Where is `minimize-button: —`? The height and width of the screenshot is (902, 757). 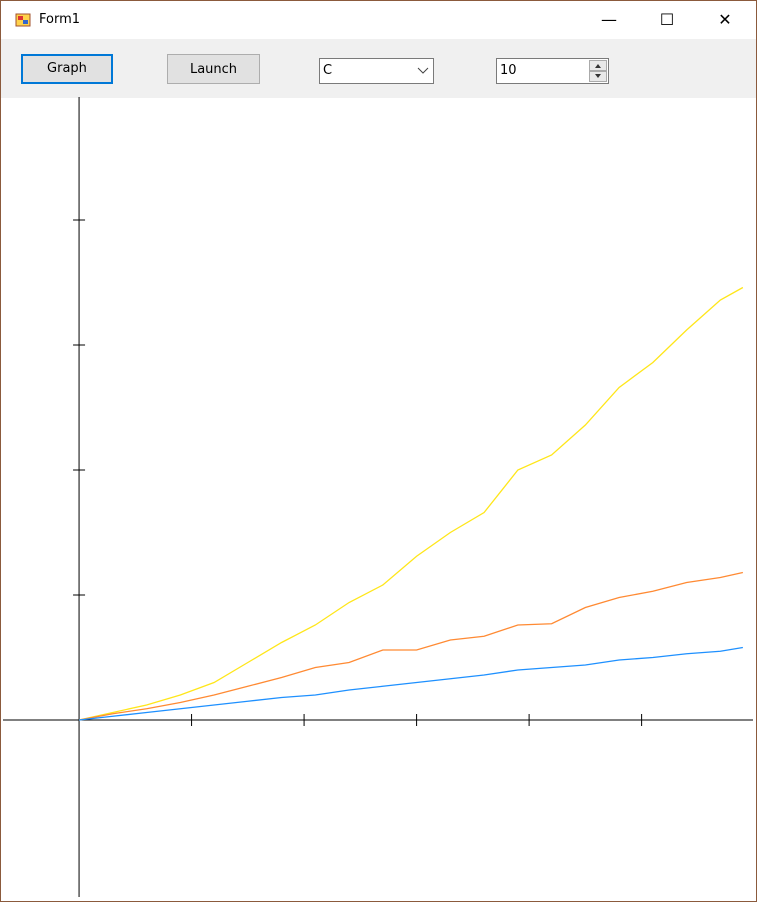
minimize-button: — is located at coordinates (609, 19).